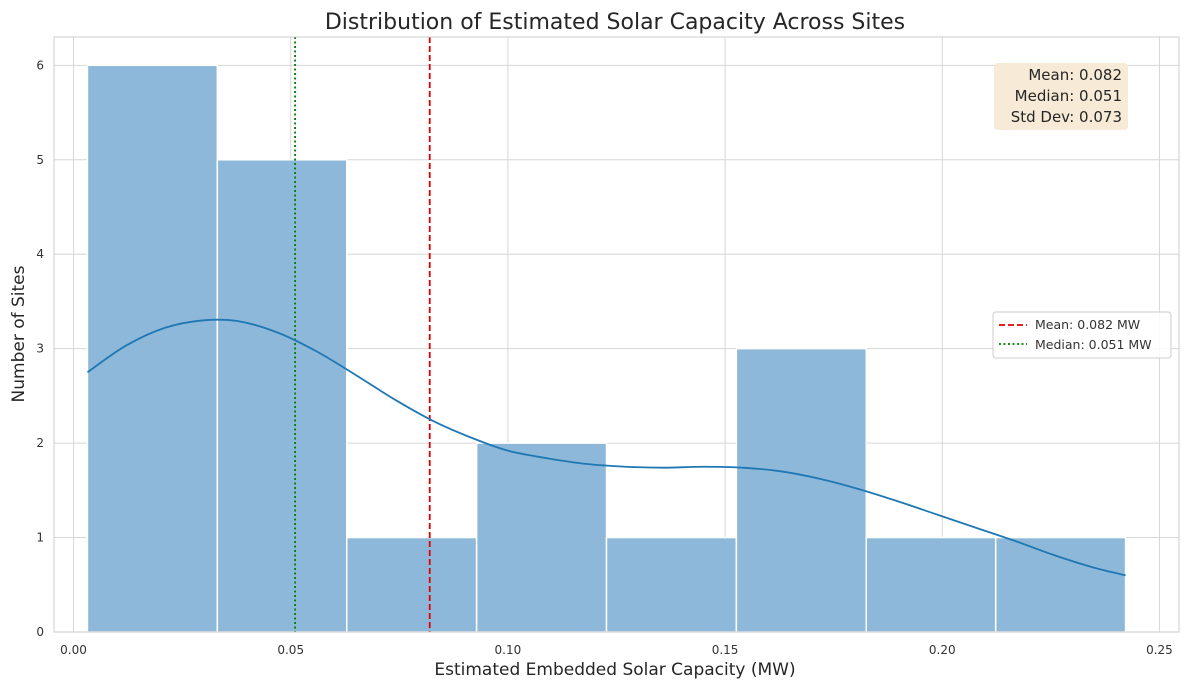 This screenshot has height=690, width=1189. What do you see at coordinates (1068, 96) in the screenshot?
I see `stats-median: Median: 0.051` at bounding box center [1068, 96].